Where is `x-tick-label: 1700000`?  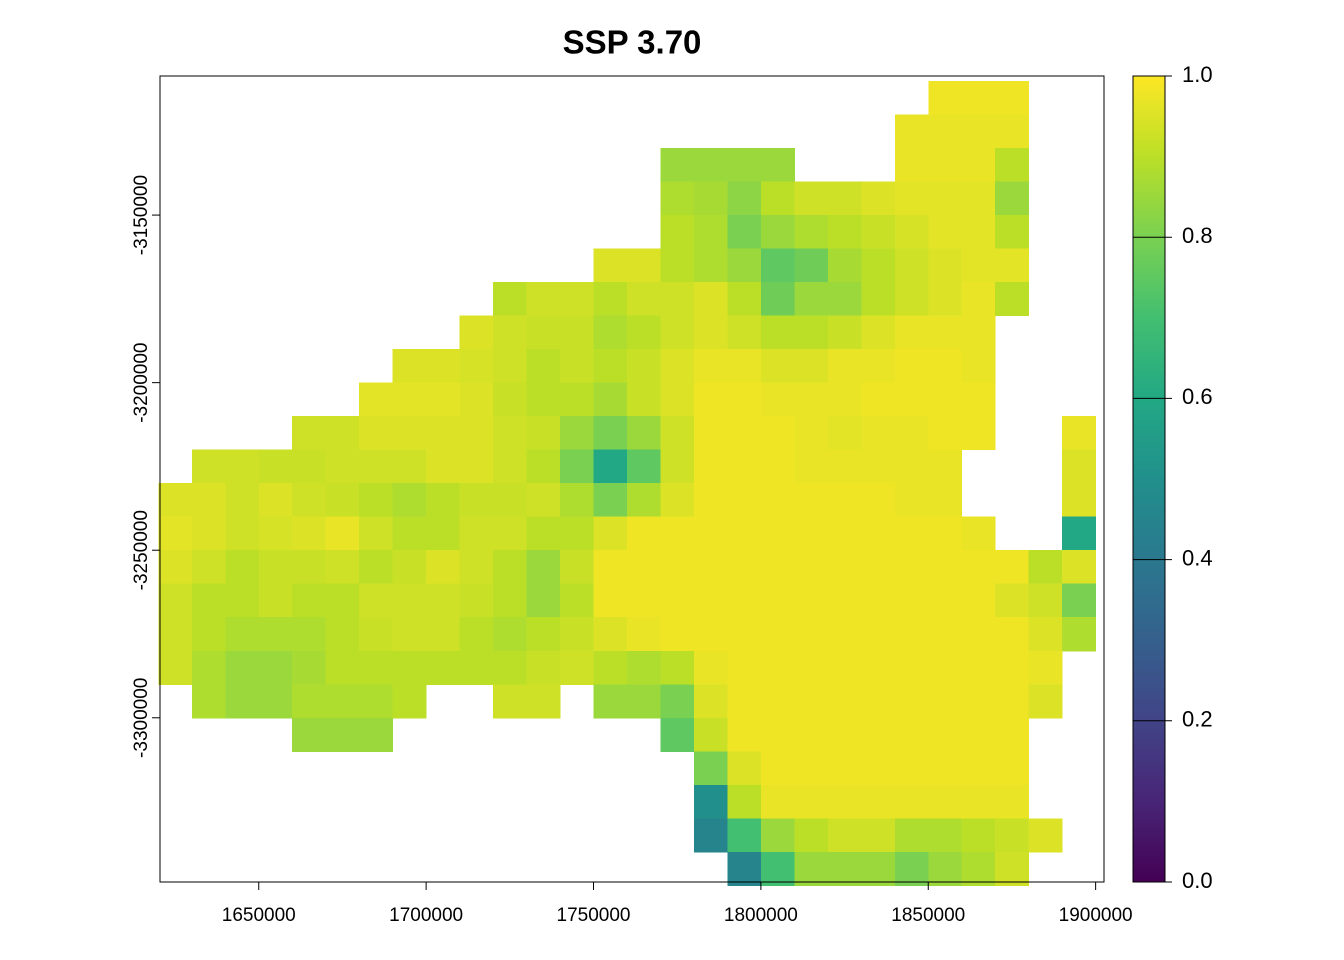
x-tick-label: 1700000 is located at coordinates (426, 915).